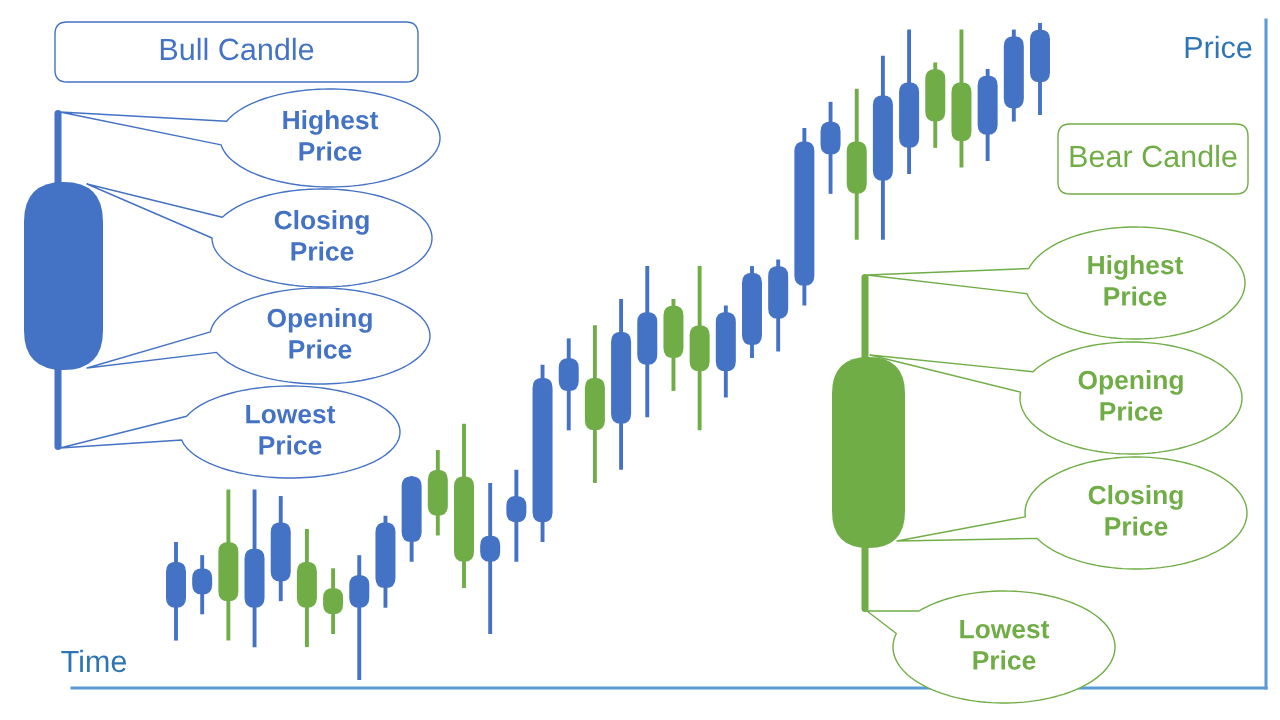 The width and height of the screenshot is (1280, 720). I want to click on annotation: Closing Price, so click(321, 235).